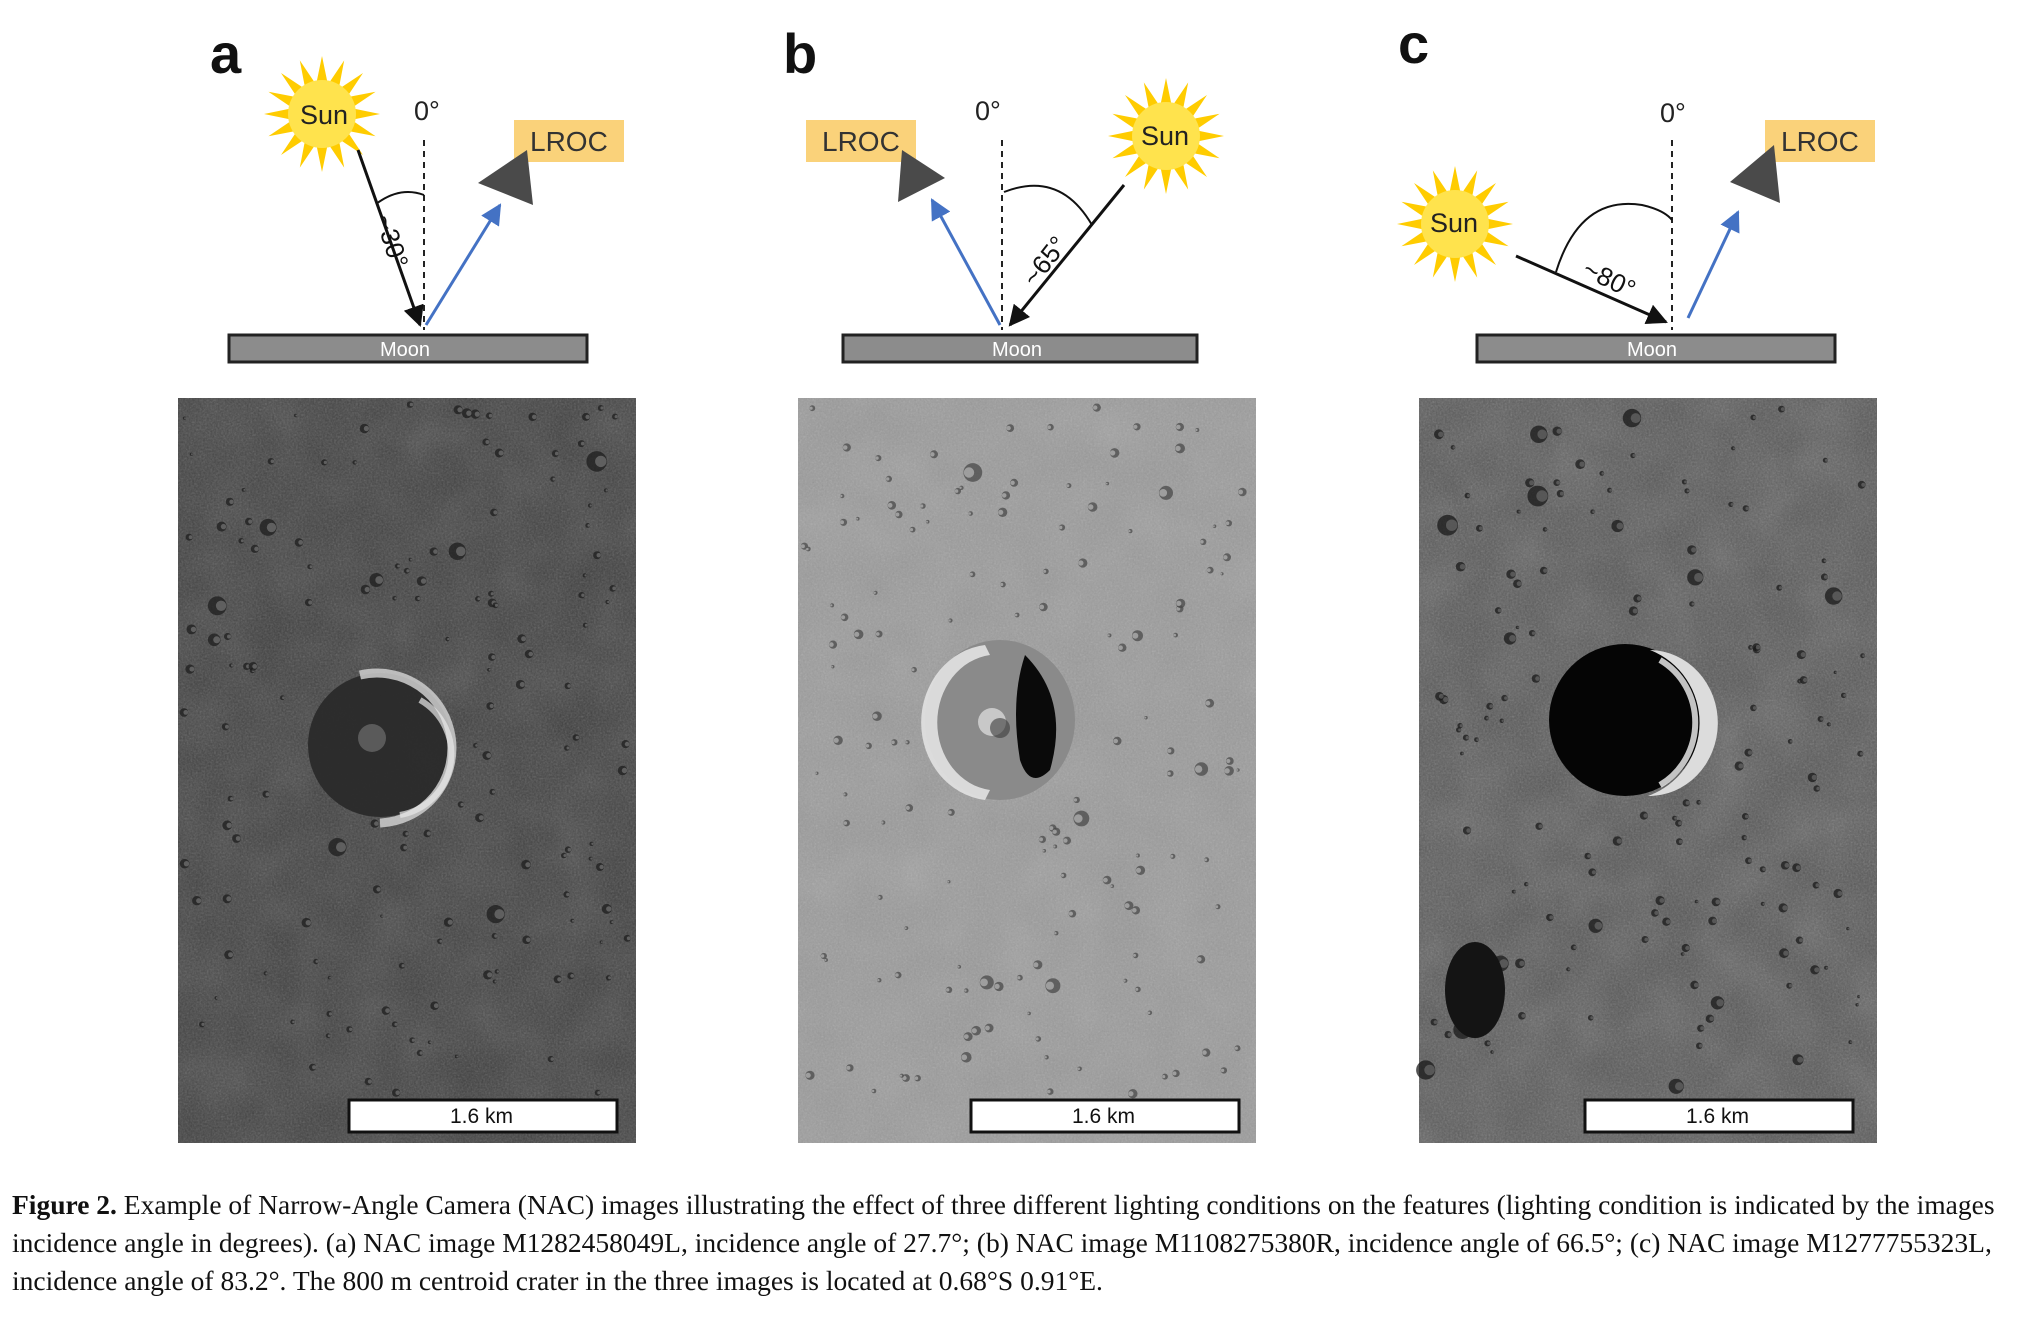 The height and width of the screenshot is (1336, 2021). Describe the element at coordinates (988, 111) in the screenshot. I see `zero-degree-label: 0°` at that location.